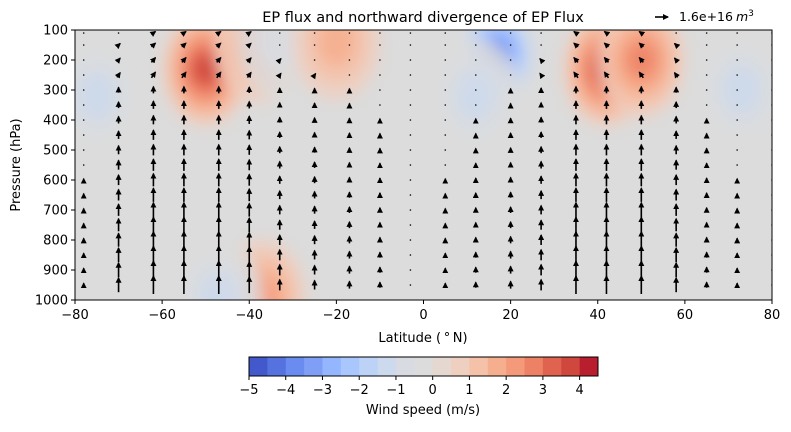 The height and width of the screenshot is (432, 791). I want to click on x-tick-label: 0, so click(423, 315).